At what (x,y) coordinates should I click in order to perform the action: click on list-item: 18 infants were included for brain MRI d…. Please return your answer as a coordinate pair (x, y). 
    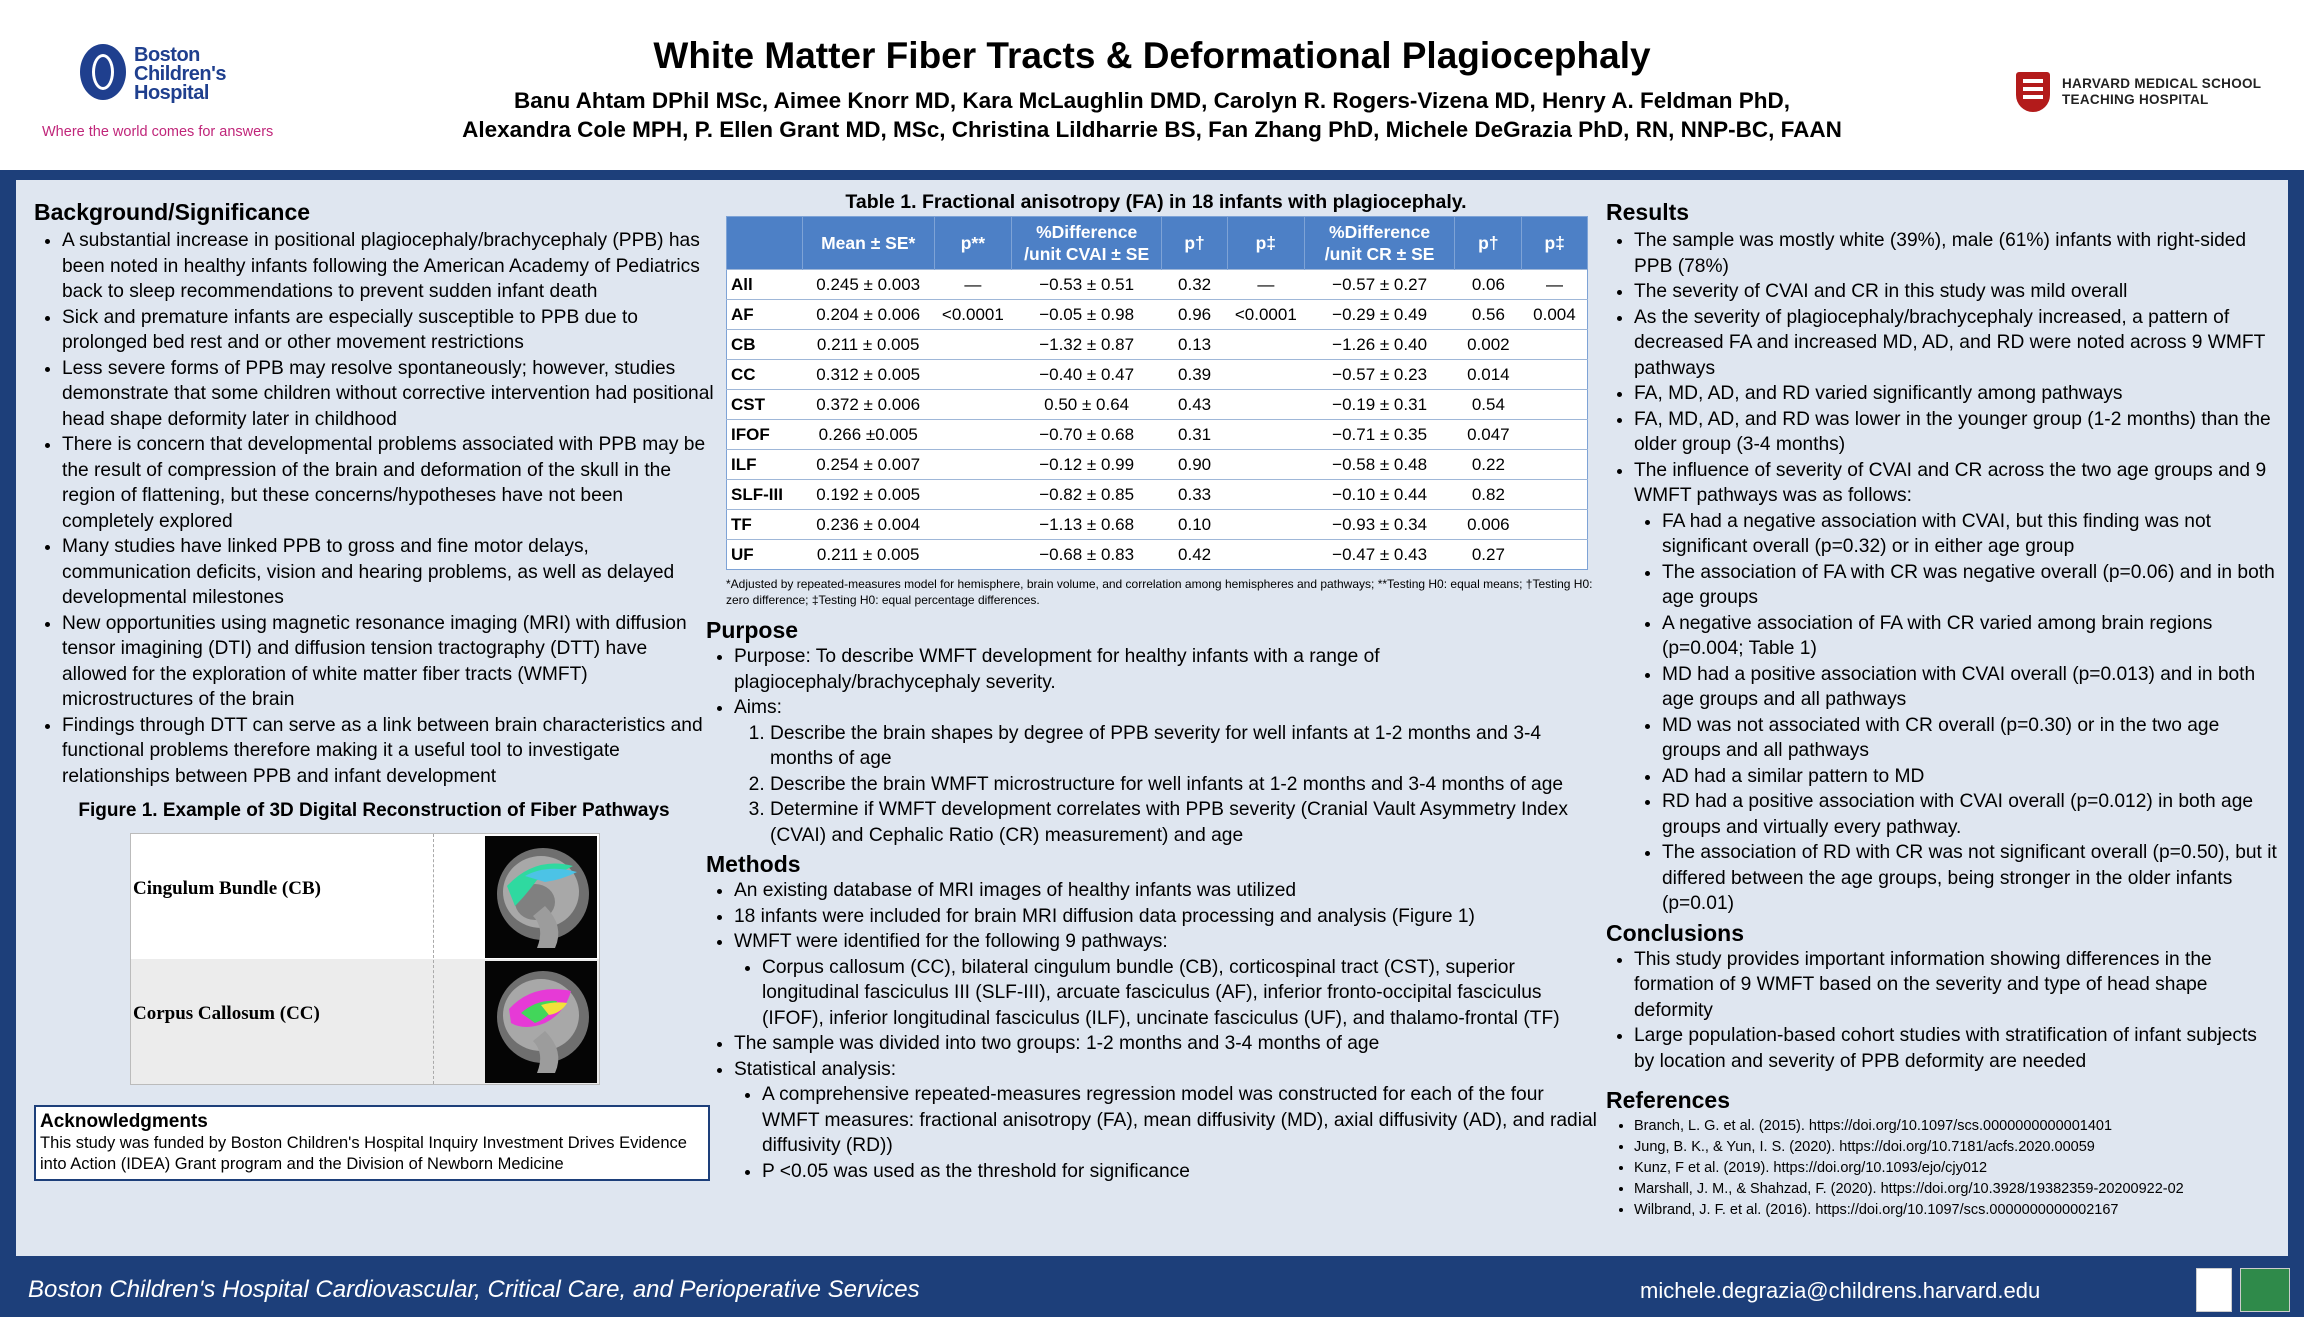
    Looking at the image, I should click on (1170, 917).